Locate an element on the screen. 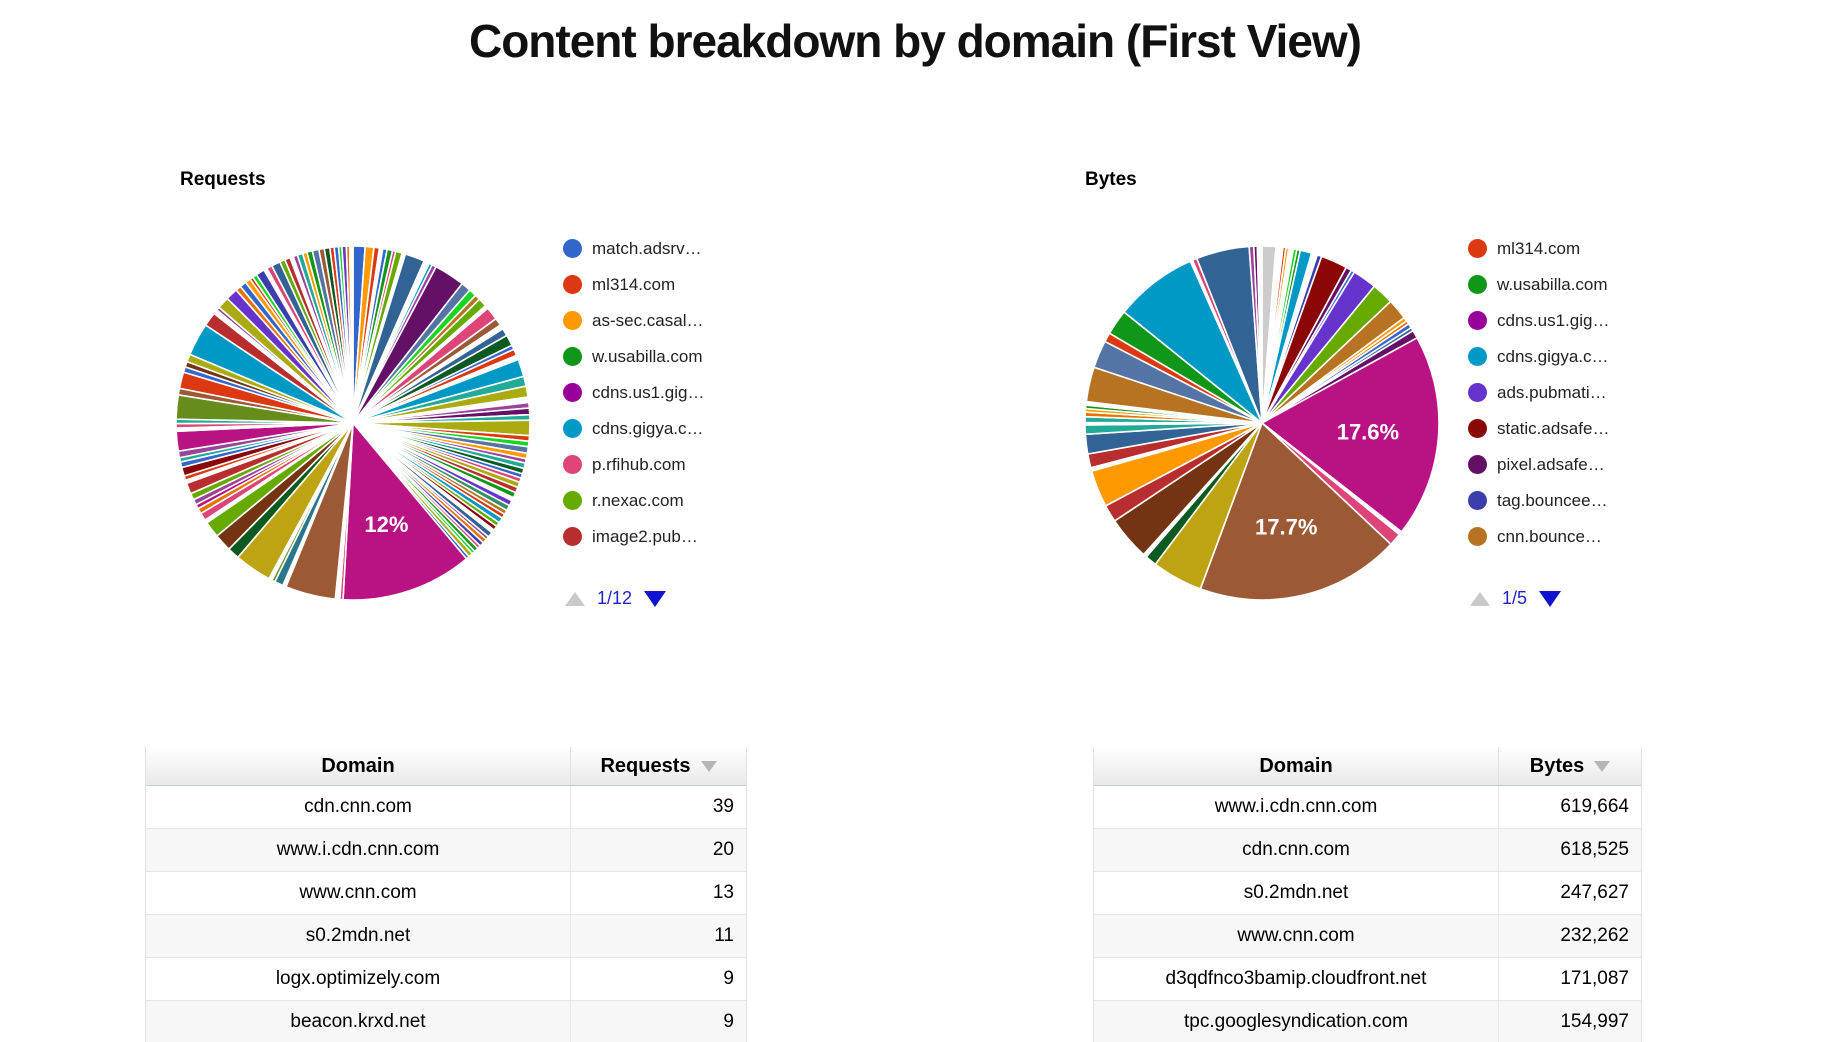  table-row: d3qdfnco3bamip.cloudfront.net 171,087 is located at coordinates (1367, 979).